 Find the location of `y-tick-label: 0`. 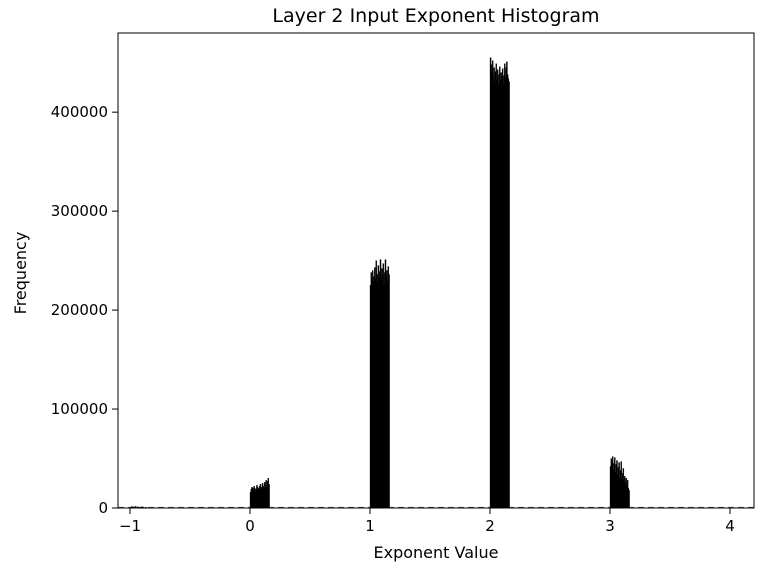

y-tick-label: 0 is located at coordinates (103, 508).